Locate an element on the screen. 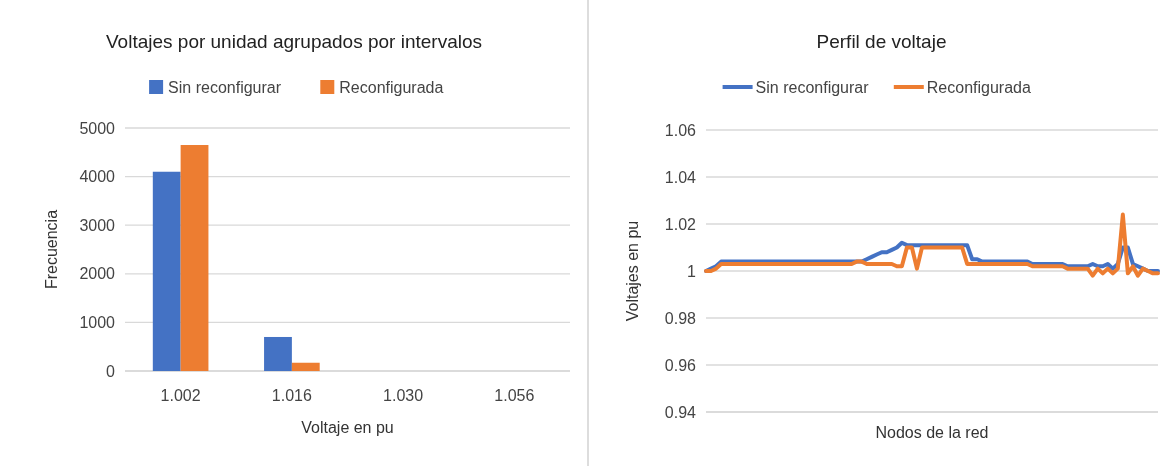 This screenshot has height=466, width=1175. y-tick-label: 0.96 is located at coordinates (680, 365).